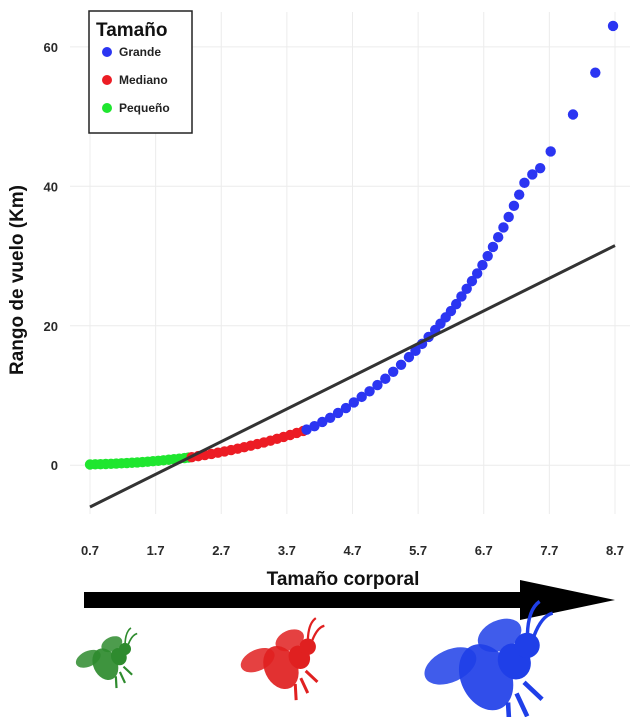  I want to click on x-tick-label: 4.7, so click(352, 550).